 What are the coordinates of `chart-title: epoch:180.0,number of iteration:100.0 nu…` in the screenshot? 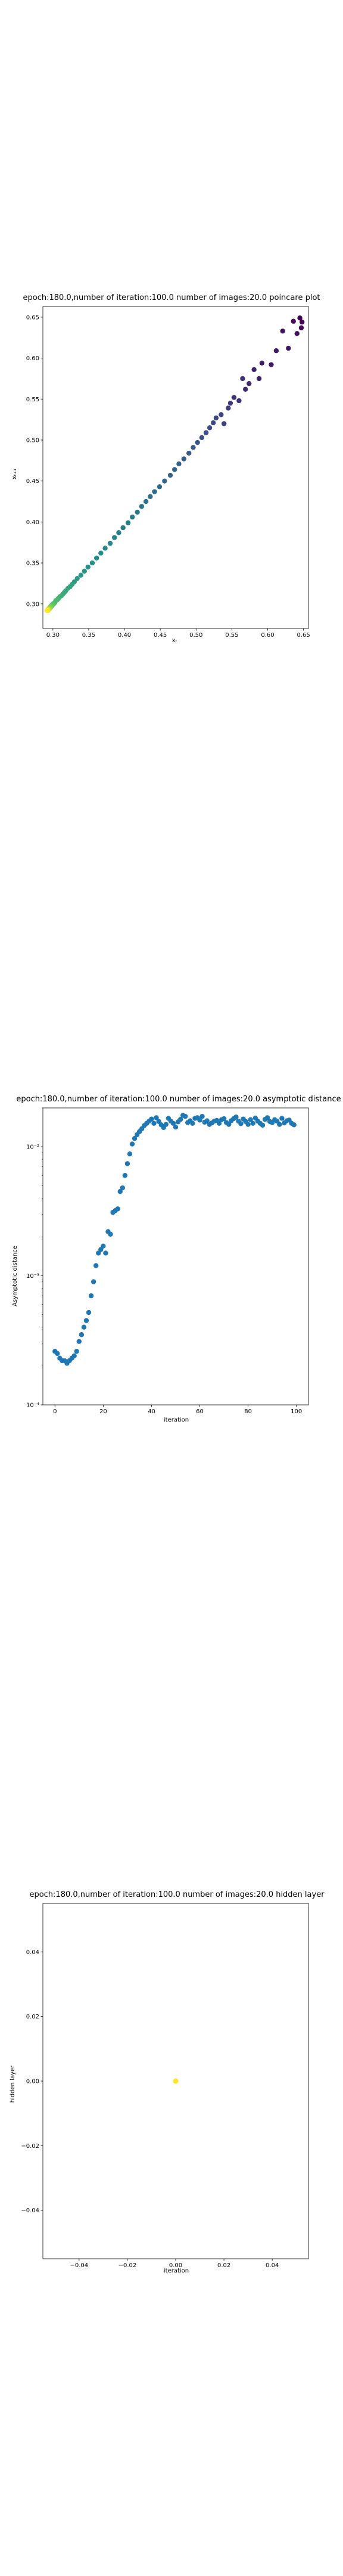 It's located at (177, 1895).